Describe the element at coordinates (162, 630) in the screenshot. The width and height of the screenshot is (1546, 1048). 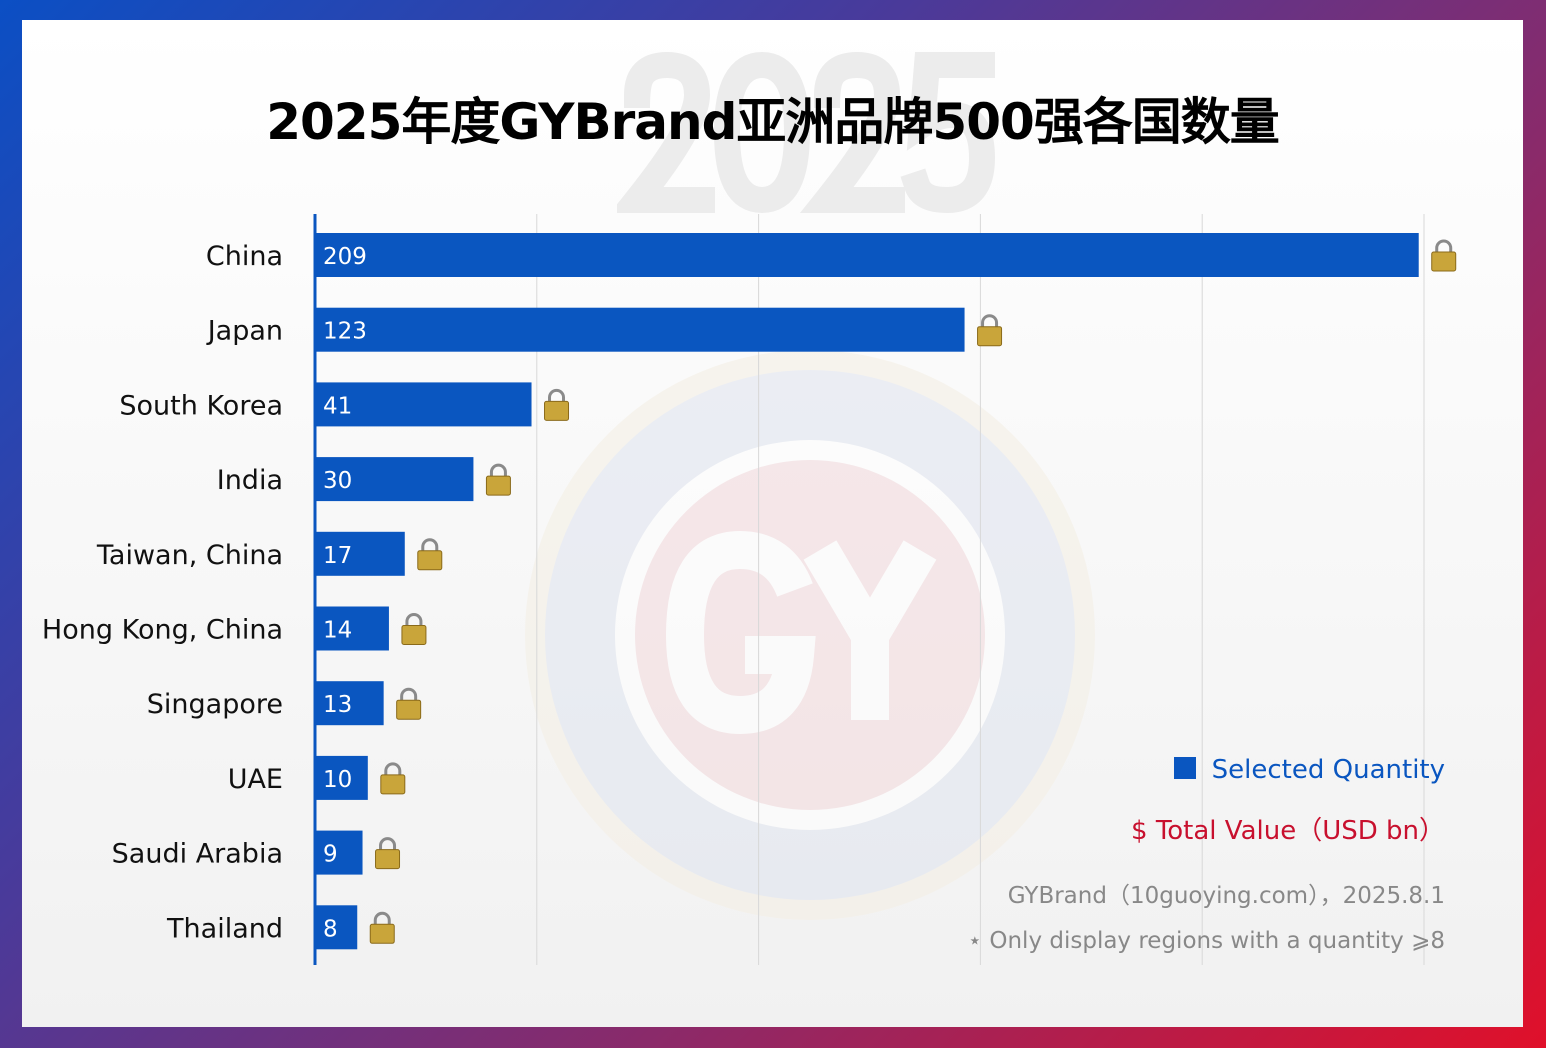
I see `category-label: Hong Kong, China` at that location.